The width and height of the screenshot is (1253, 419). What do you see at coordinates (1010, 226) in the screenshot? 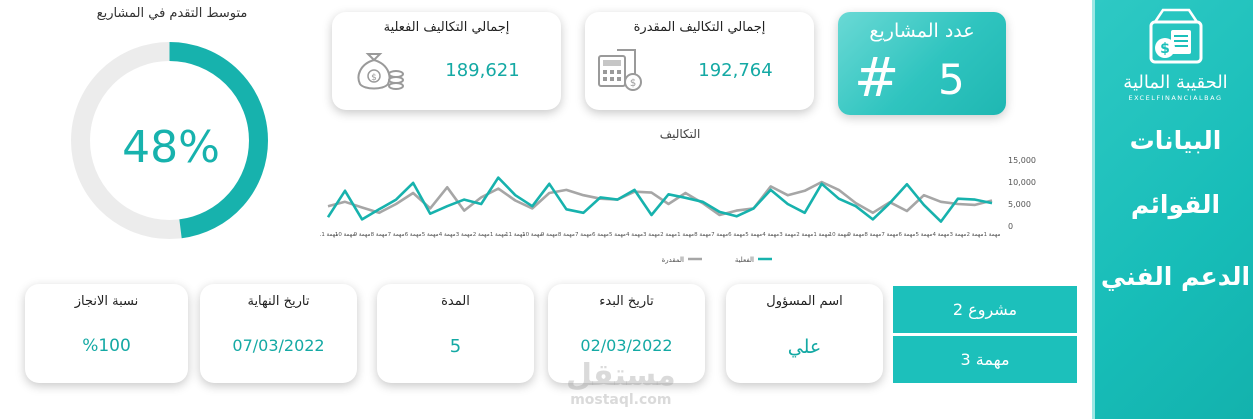
I see `y-tick-label: 0` at bounding box center [1010, 226].